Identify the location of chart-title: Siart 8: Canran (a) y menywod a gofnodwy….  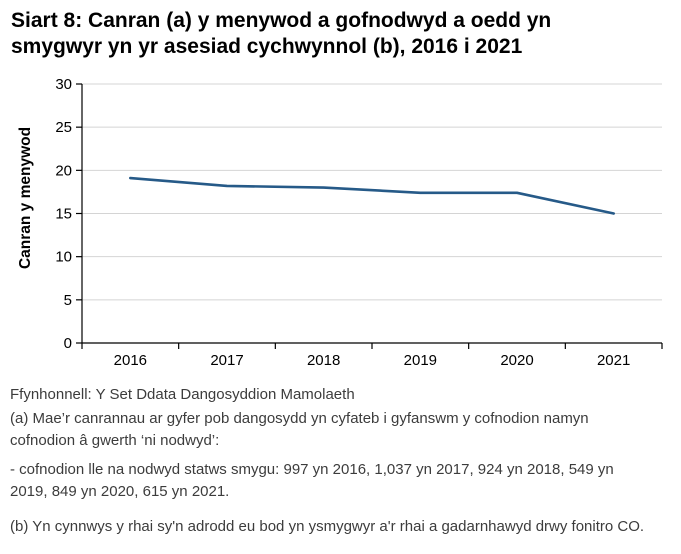
(281, 33).